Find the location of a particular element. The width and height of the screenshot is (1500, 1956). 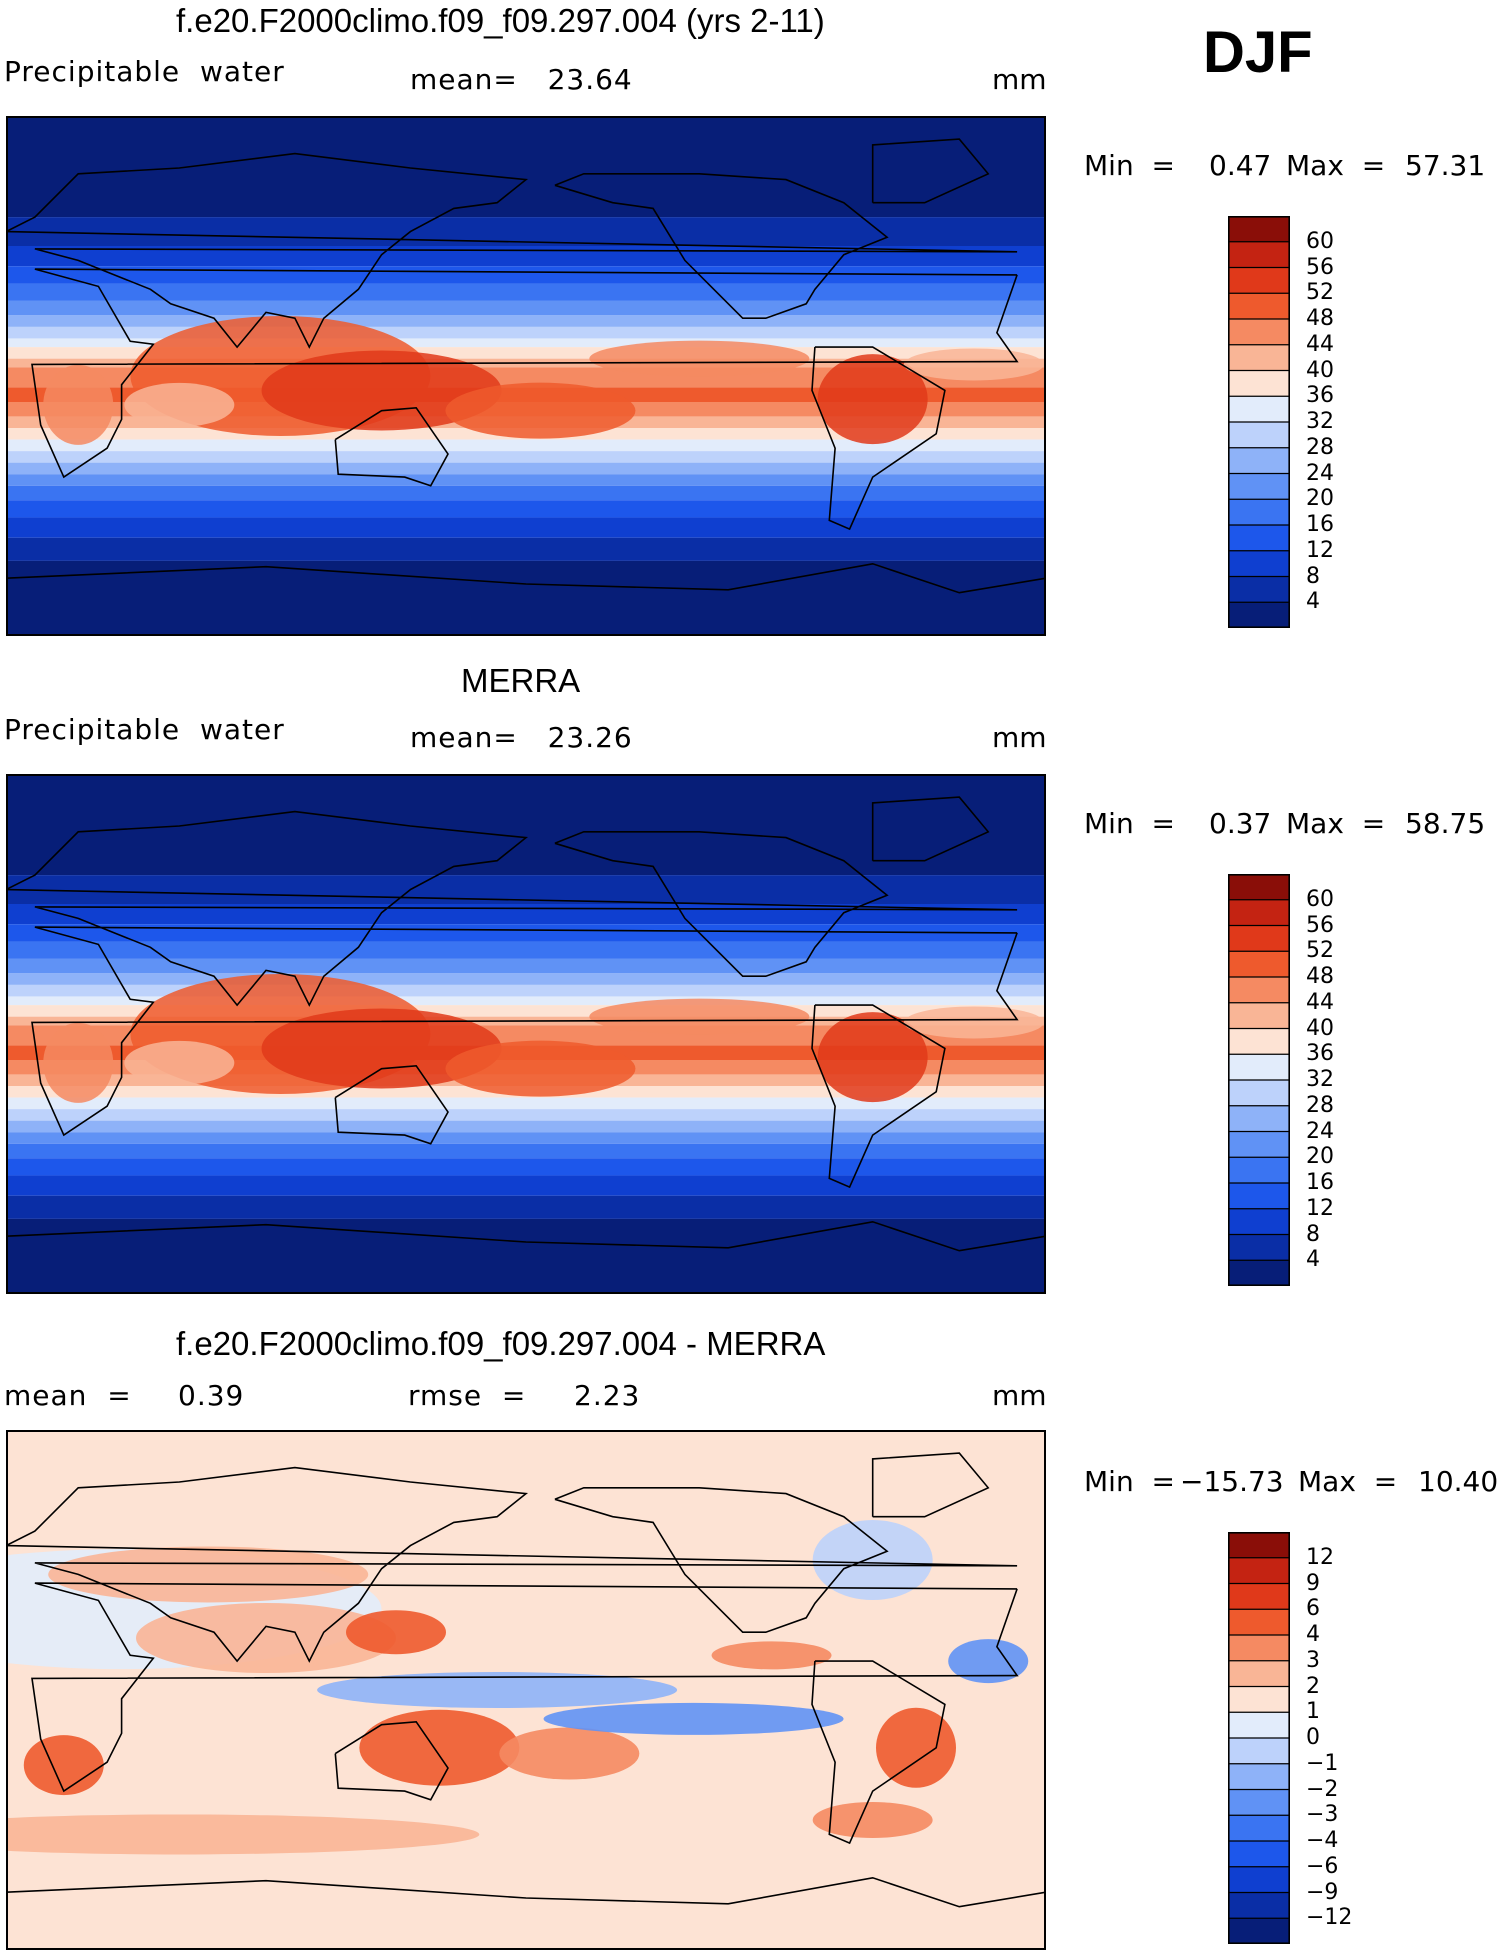

colorbar-tick-label: −3 is located at coordinates (1322, 1815).